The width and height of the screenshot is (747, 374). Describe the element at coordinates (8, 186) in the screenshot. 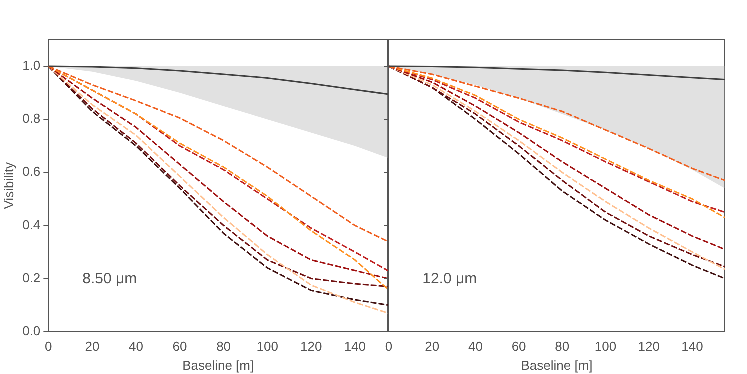

I see `y-axis-title: Visibility` at that location.